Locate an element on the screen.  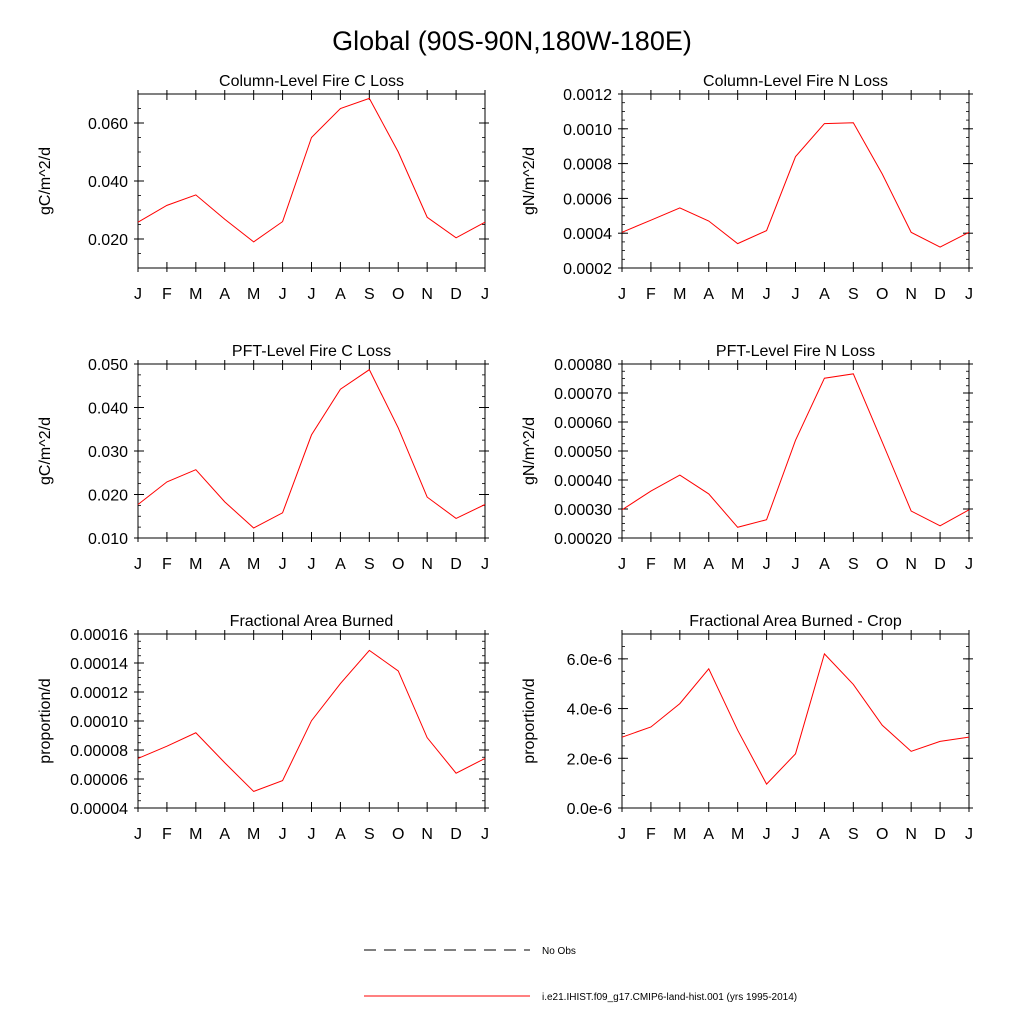
y-tick-label: 0.00012 is located at coordinates (99, 693).